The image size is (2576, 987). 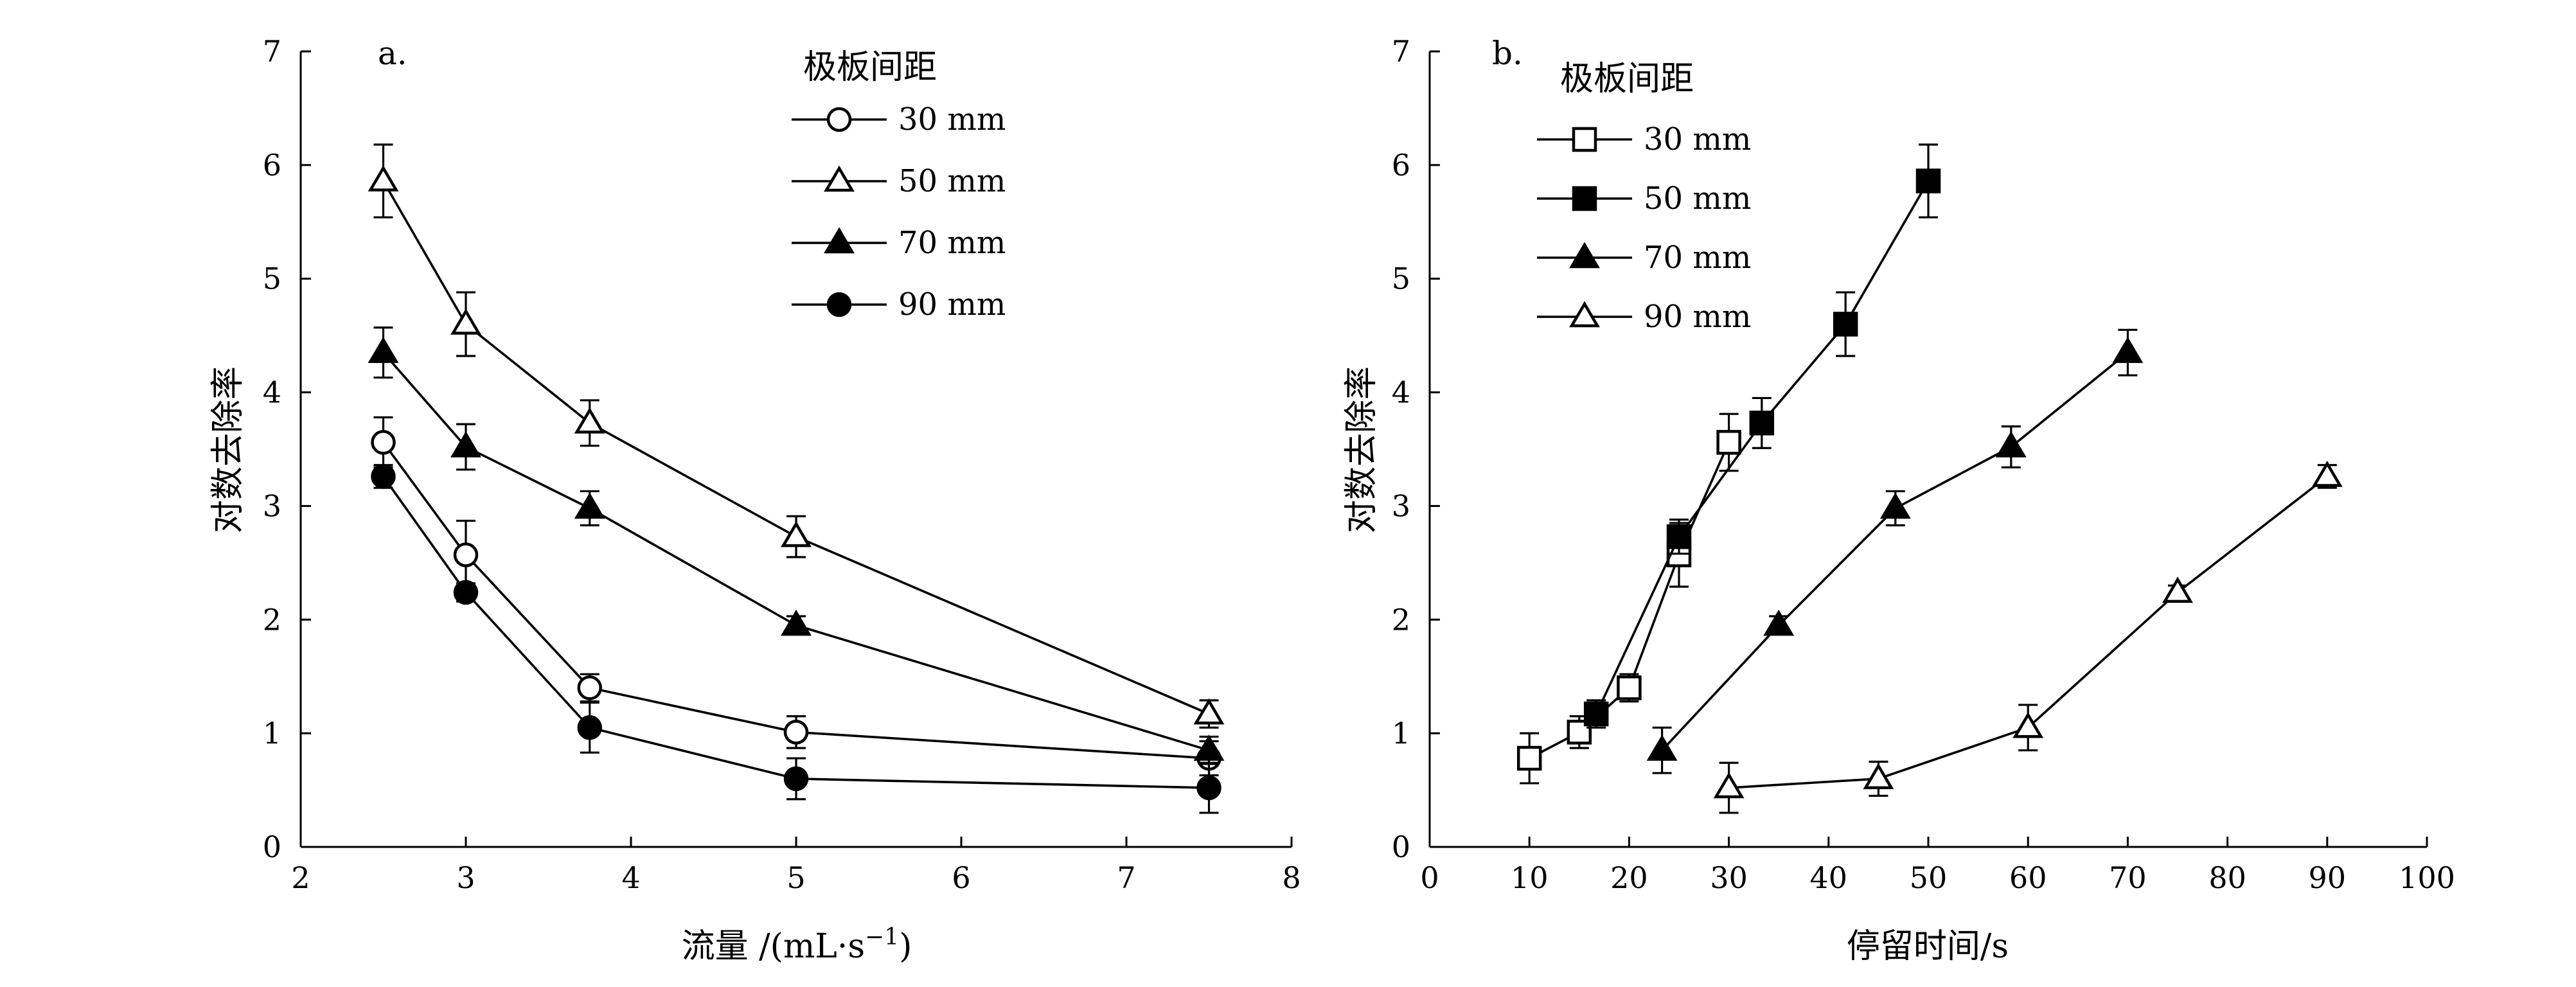 I want to click on series-line, so click(x=796, y=600).